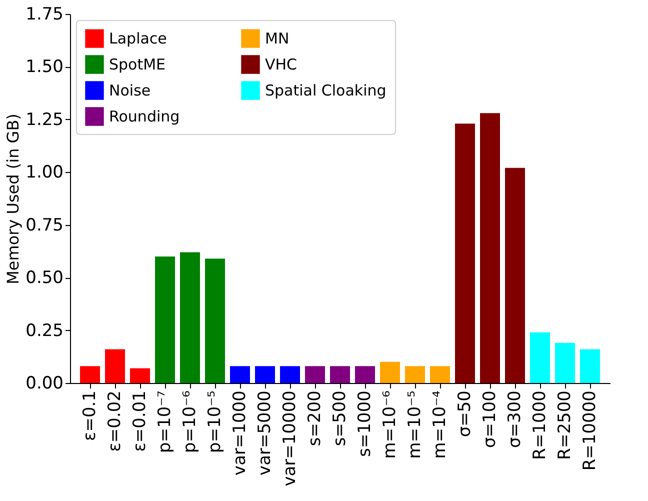  I want to click on legend-label: VHC, so click(281, 65).